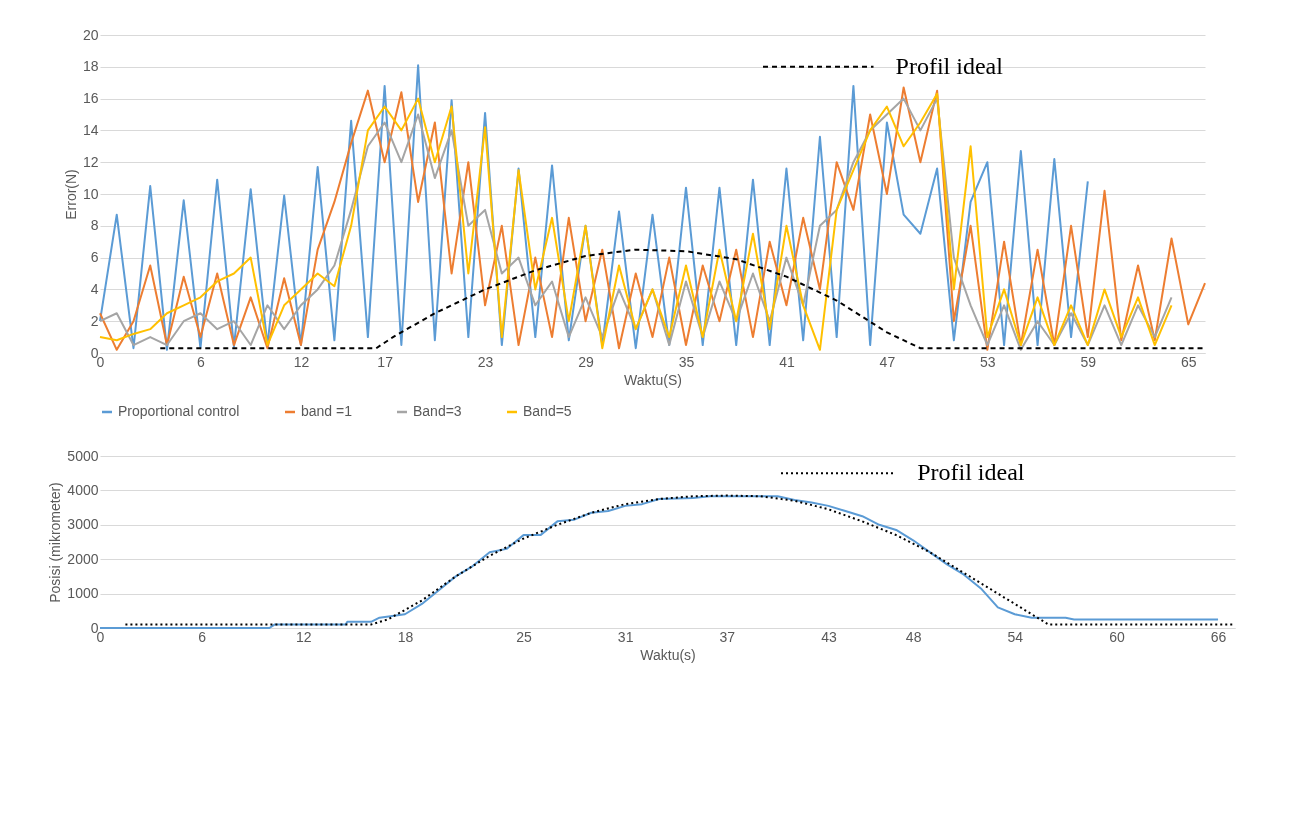 Image resolution: width=1298 pixels, height=836 pixels. Describe the element at coordinates (485, 361) in the screenshot. I see `x-tick-label: 23` at that location.